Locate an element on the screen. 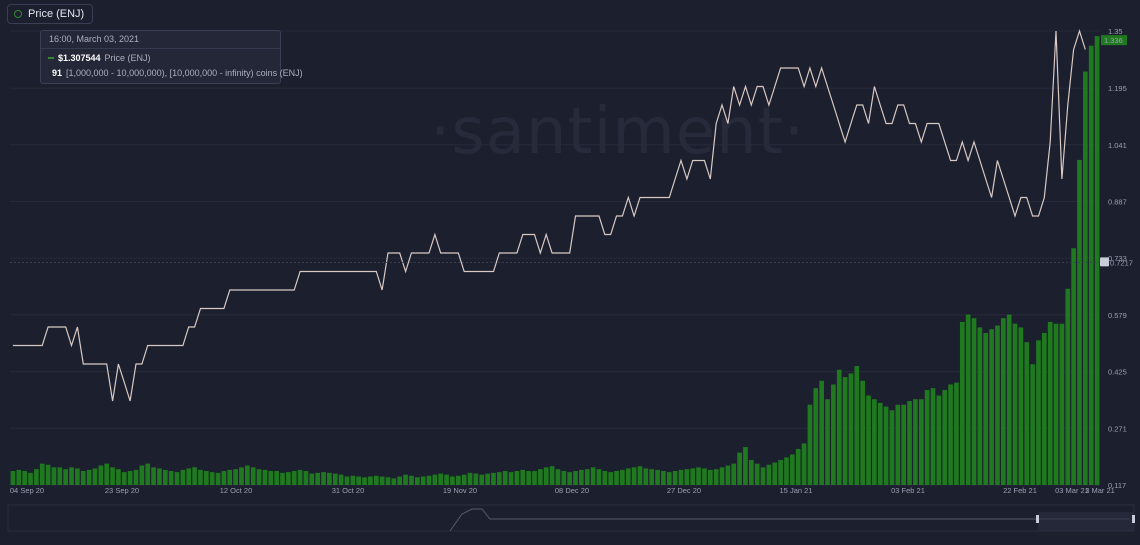  crosshair-plus-icon is located at coordinates (1104, 262).